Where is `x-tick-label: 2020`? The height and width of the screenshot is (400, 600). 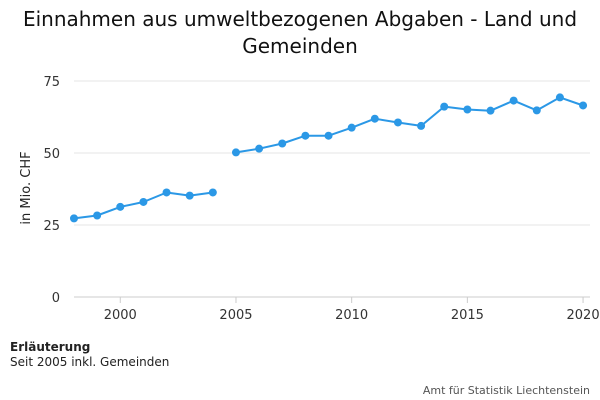
x-tick-label: 2020 is located at coordinates (583, 315).